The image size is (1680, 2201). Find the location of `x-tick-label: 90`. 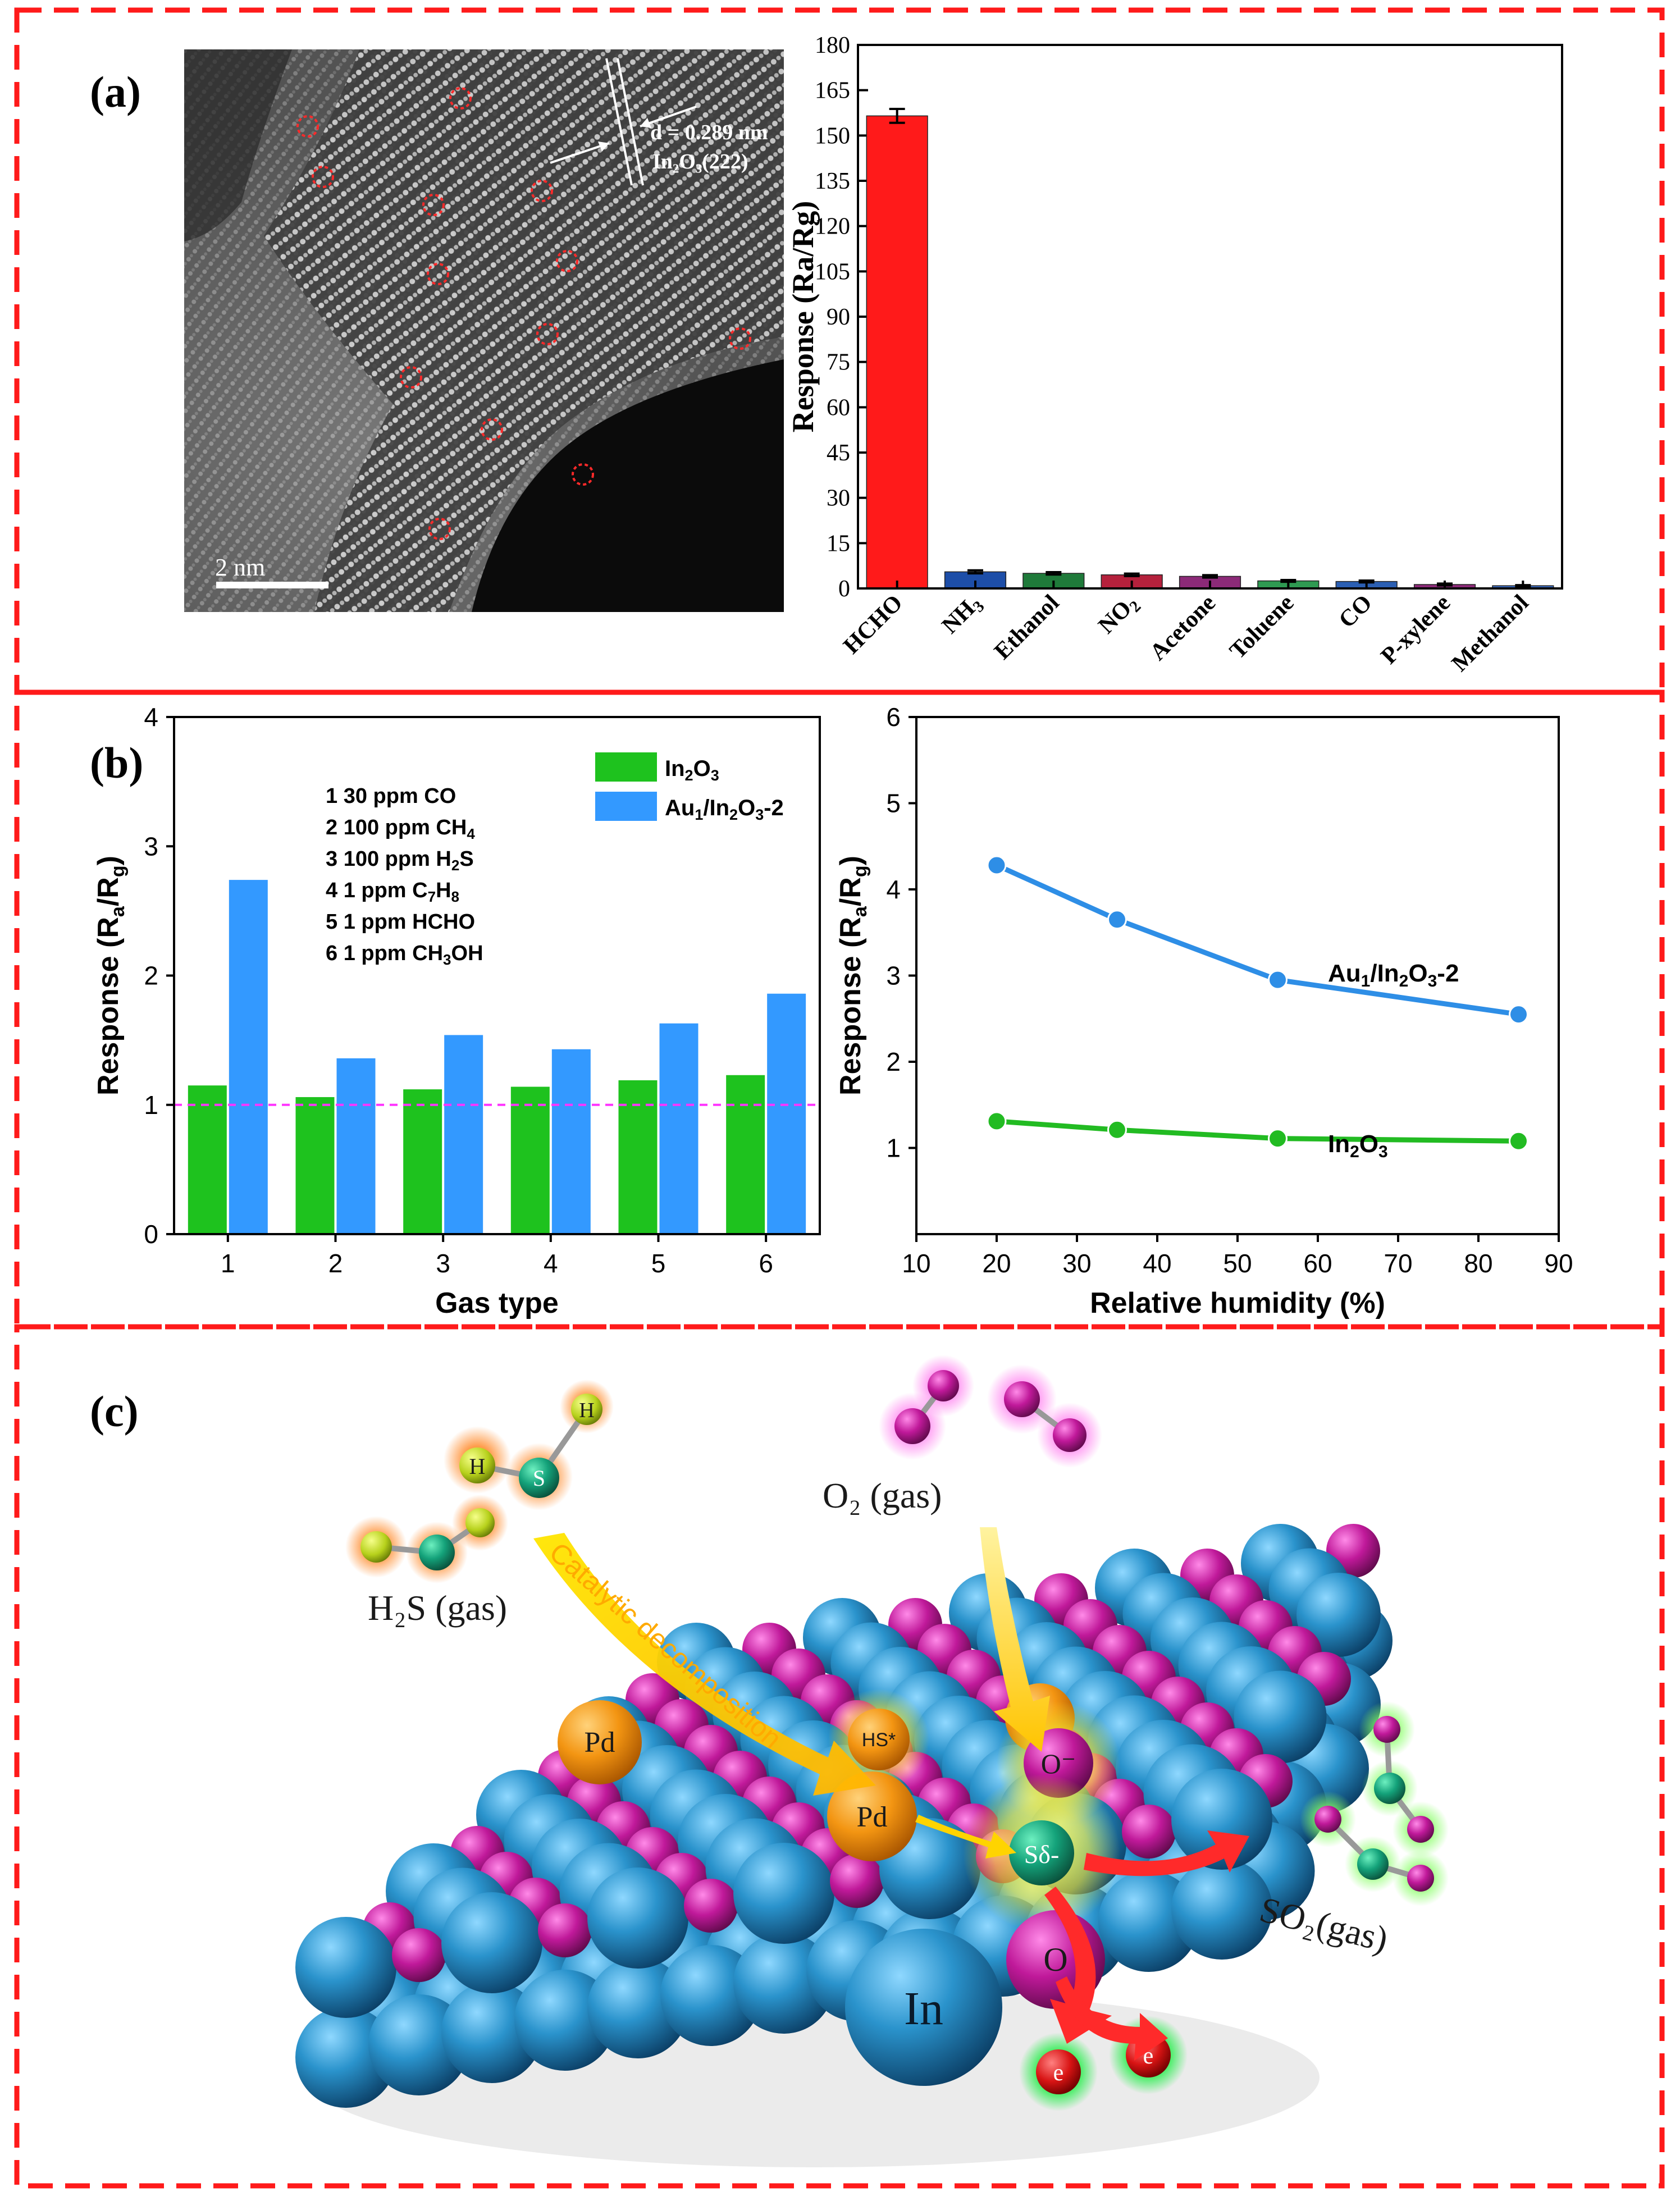

x-tick-label: 90 is located at coordinates (1558, 1263).